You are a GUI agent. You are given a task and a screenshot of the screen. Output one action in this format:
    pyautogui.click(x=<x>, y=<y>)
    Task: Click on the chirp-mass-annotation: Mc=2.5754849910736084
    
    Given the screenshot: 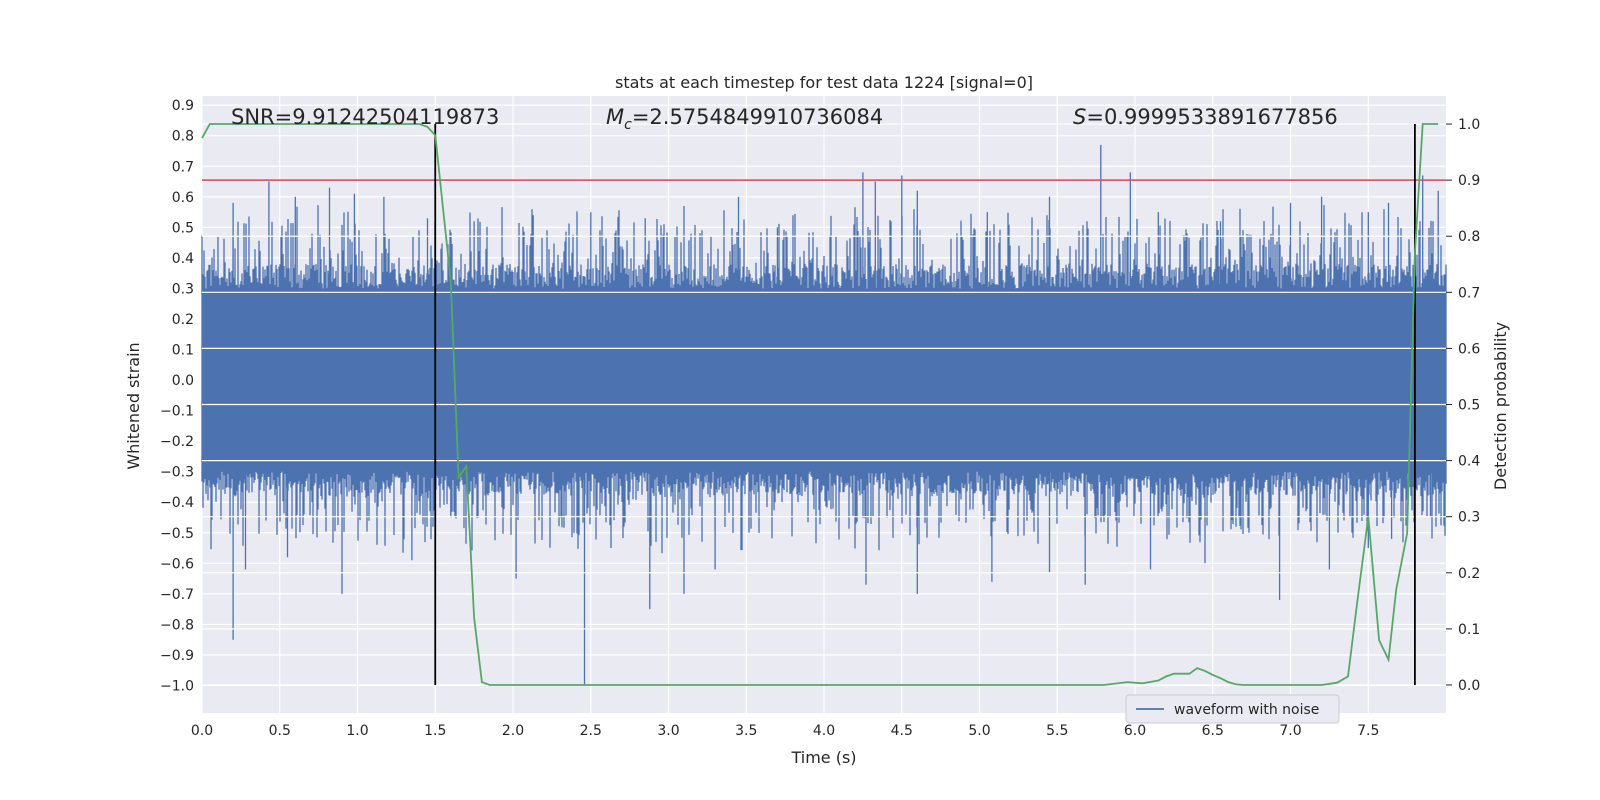 What is the action you would take?
    pyautogui.click(x=744, y=119)
    